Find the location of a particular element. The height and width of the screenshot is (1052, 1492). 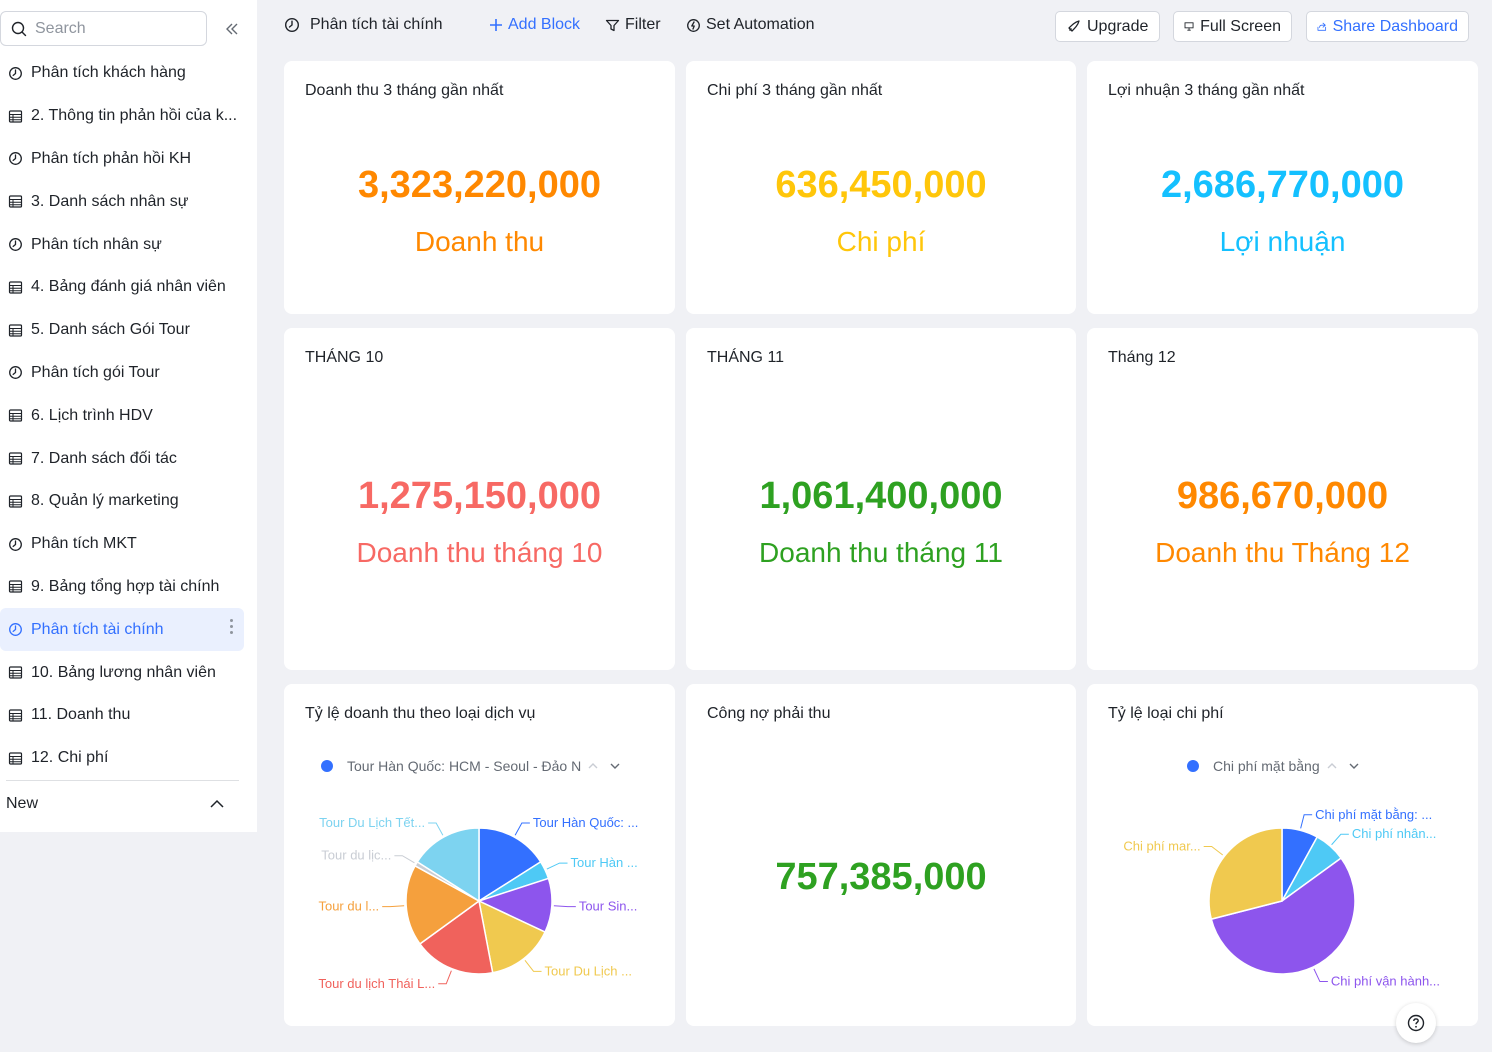

sidebar-item: Phân tích MKT is located at coordinates (122, 544).